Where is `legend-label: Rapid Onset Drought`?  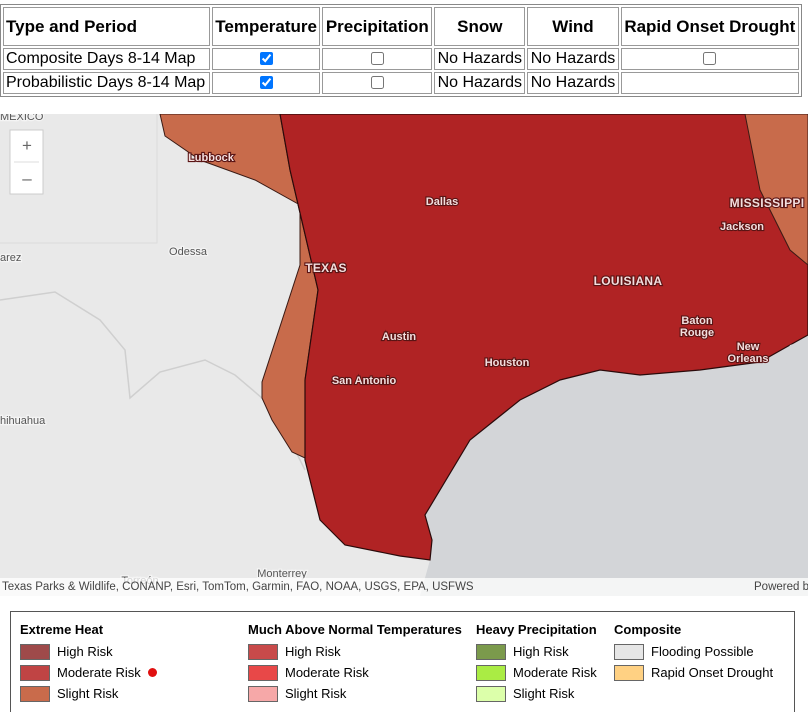
legend-label: Rapid Onset Drought is located at coordinates (712, 672).